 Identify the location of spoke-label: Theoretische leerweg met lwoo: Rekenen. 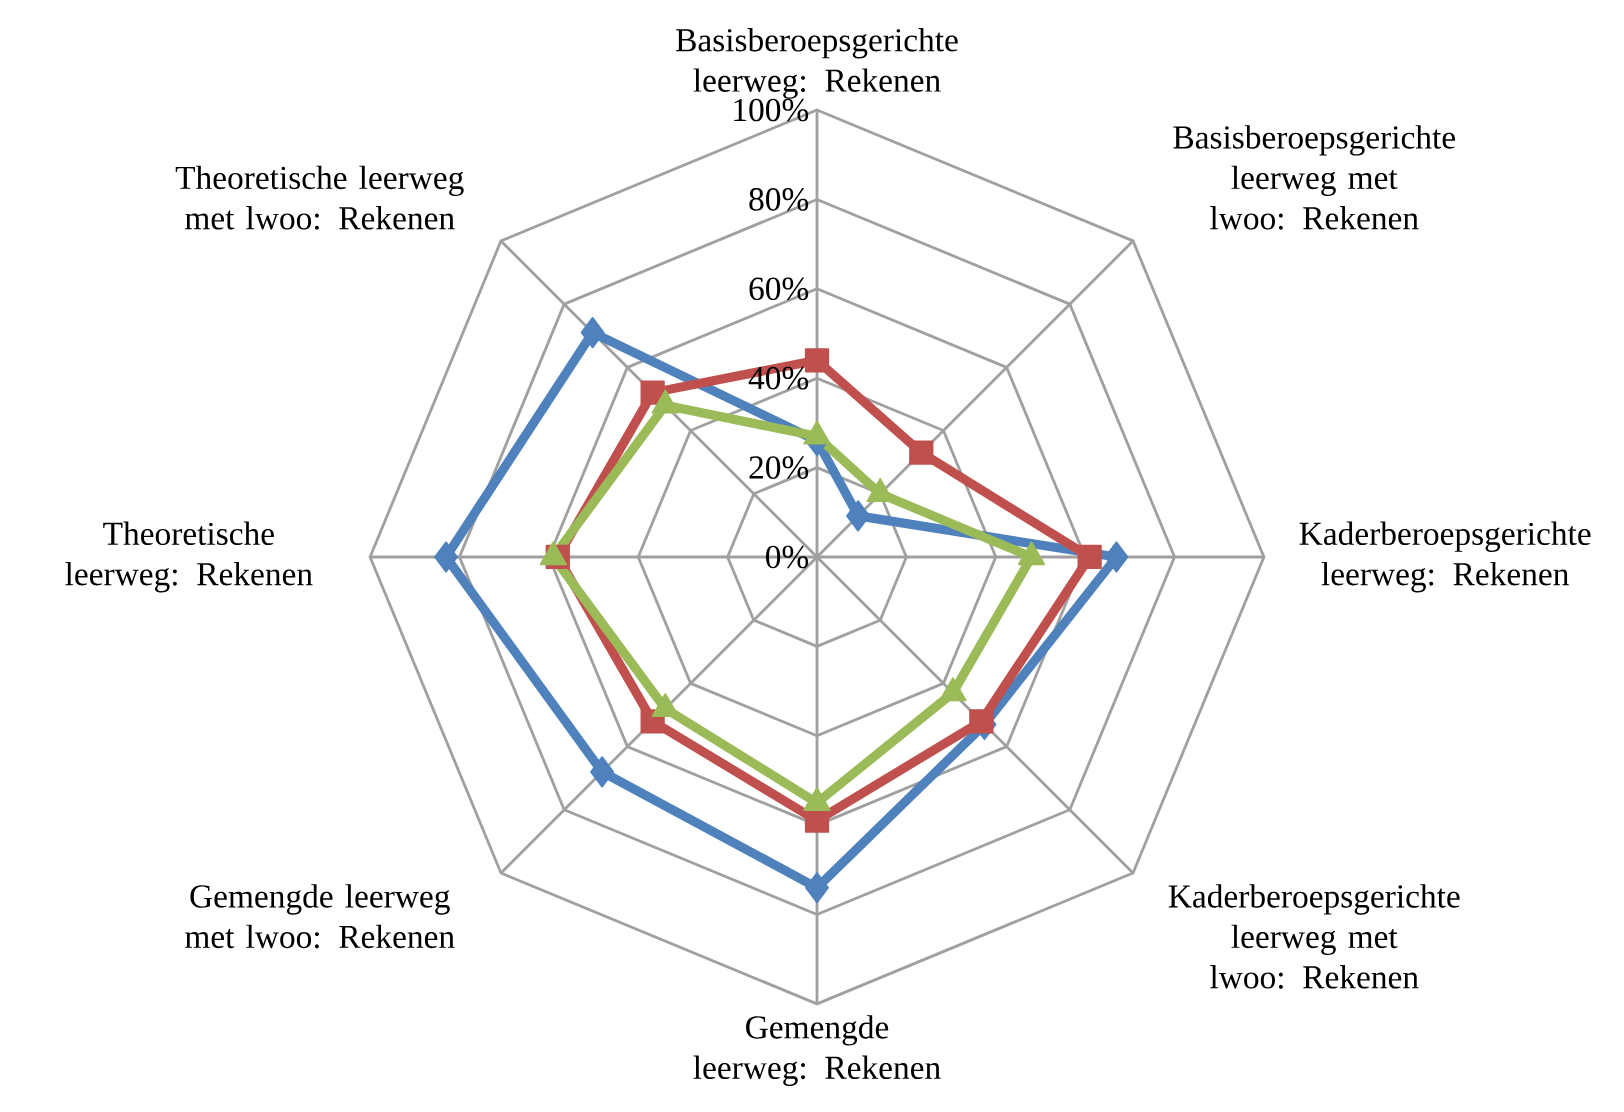
(319, 197).